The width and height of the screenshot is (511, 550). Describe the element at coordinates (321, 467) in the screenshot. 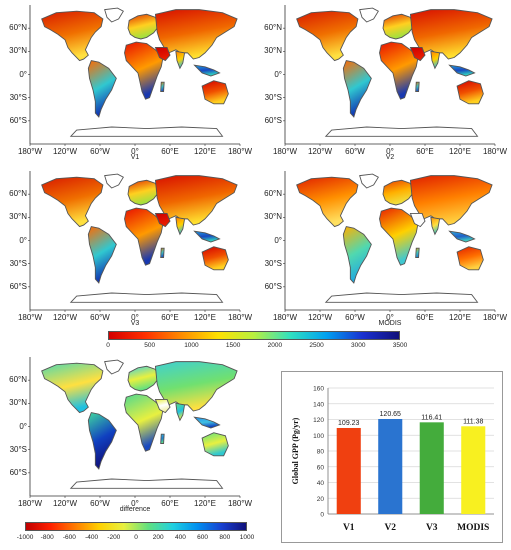

I see `y-tick-label: 60` at that location.